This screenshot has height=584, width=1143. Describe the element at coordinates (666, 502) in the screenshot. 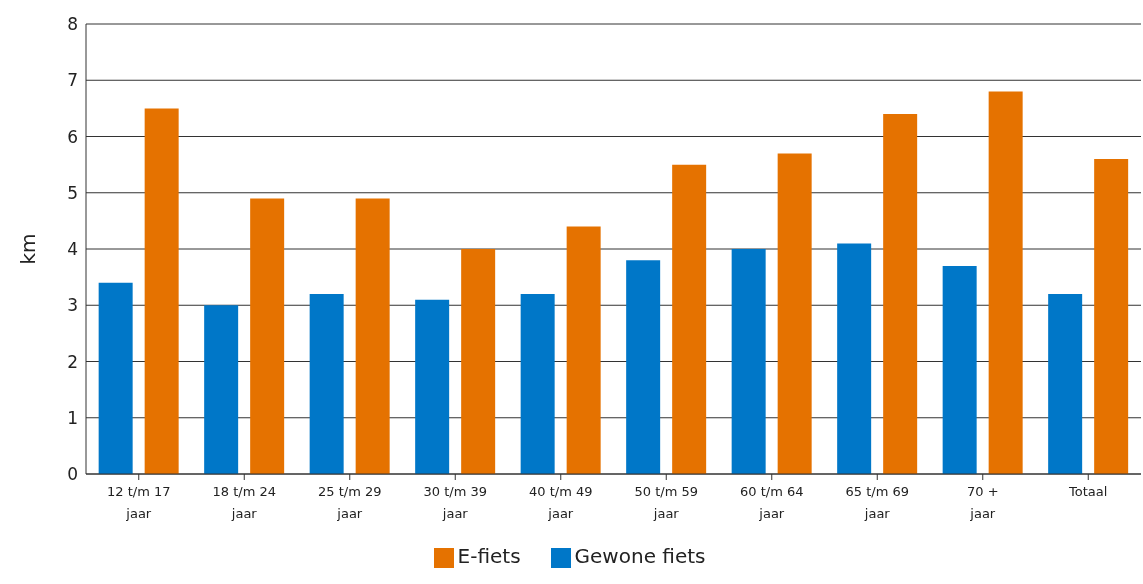

I see `x-tick-label: 50 t/m 59 jaar` at that location.